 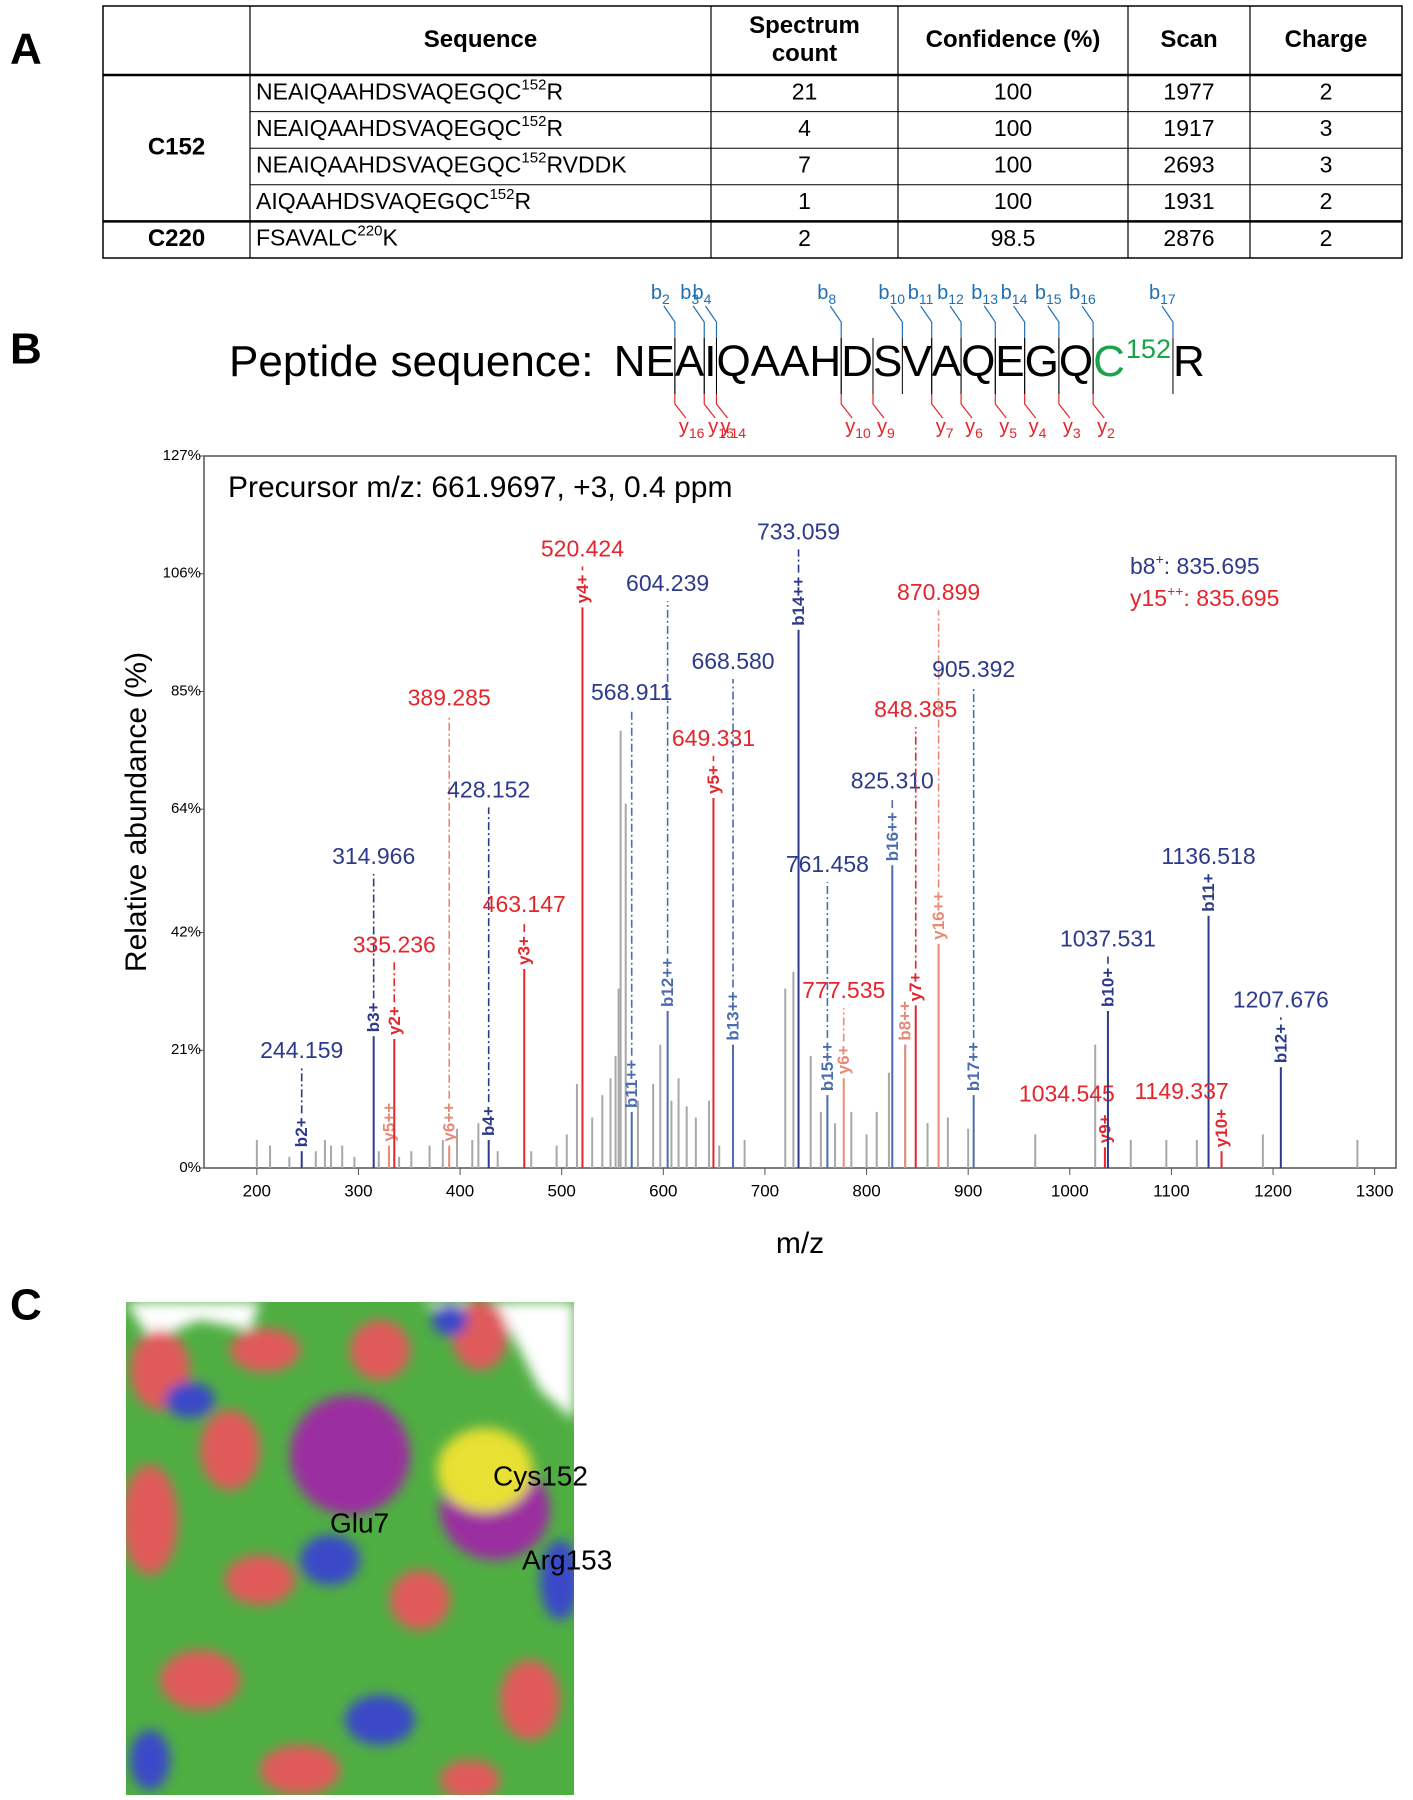 What do you see at coordinates (695, 299) in the screenshot?
I see `ion-number: 3` at bounding box center [695, 299].